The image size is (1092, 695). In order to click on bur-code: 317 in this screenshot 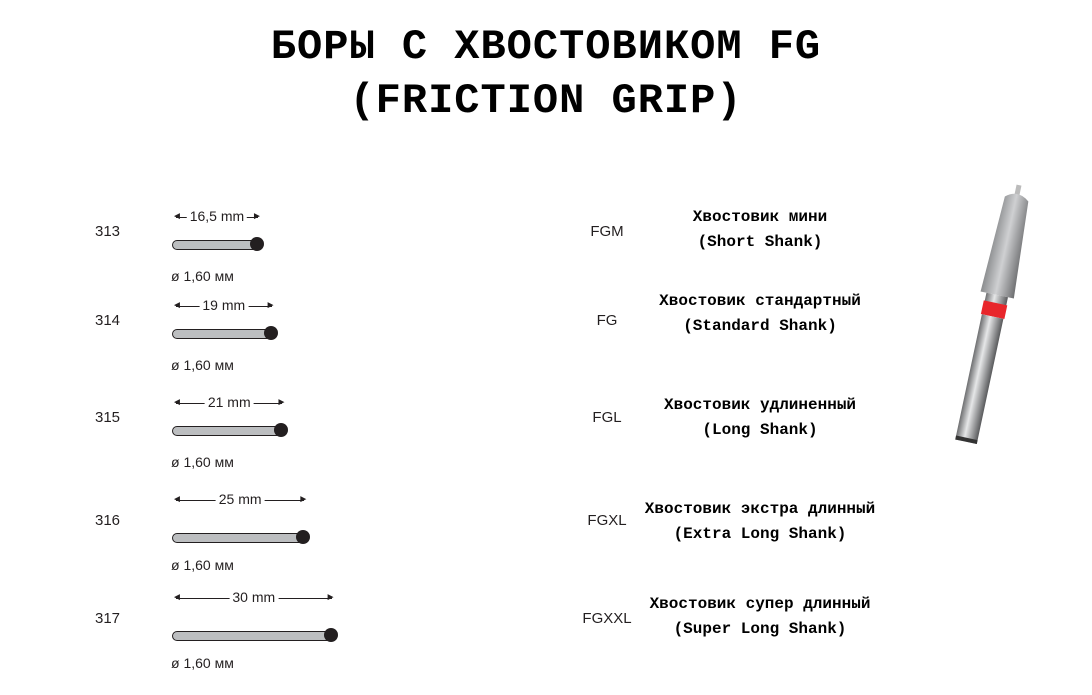, I will do `click(108, 618)`.